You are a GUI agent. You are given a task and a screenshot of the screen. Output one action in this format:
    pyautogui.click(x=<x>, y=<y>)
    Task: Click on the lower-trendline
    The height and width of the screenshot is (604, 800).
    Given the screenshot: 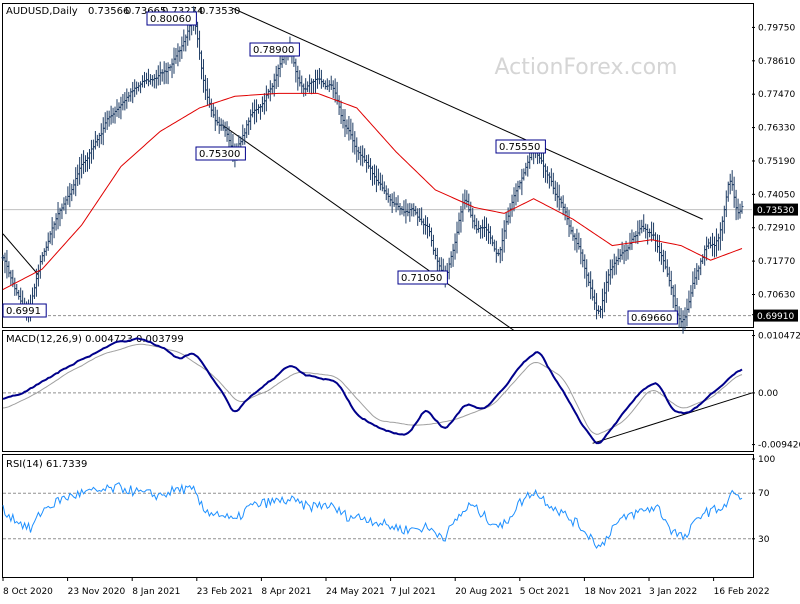 What is the action you would take?
    pyautogui.click(x=368, y=228)
    